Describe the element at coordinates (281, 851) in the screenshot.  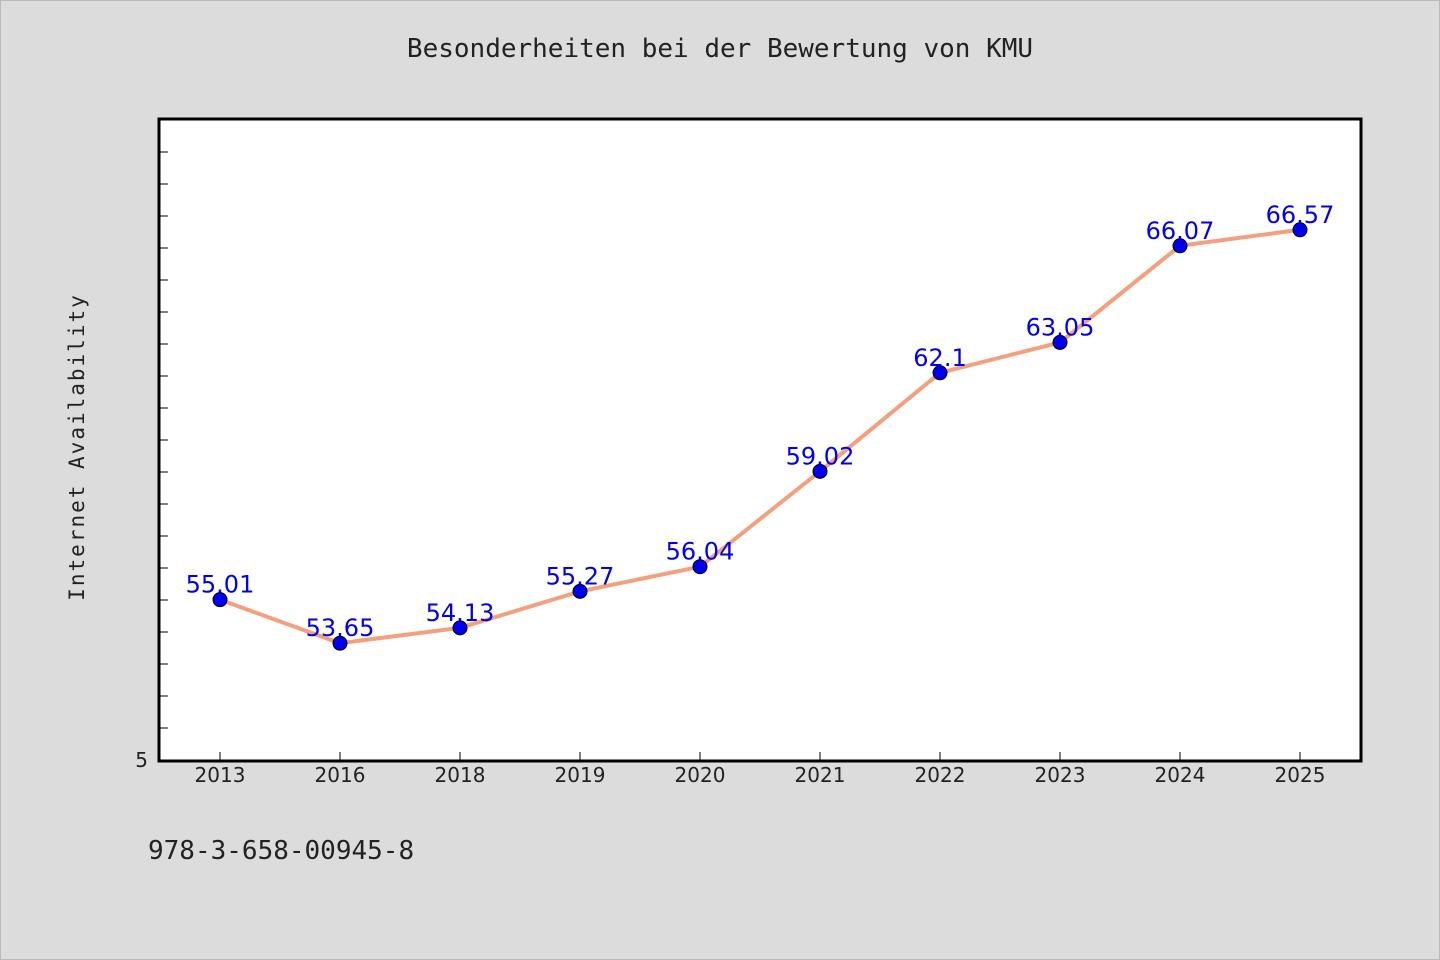
I see `footer-isbn: 978-3-658-00945-8` at that location.